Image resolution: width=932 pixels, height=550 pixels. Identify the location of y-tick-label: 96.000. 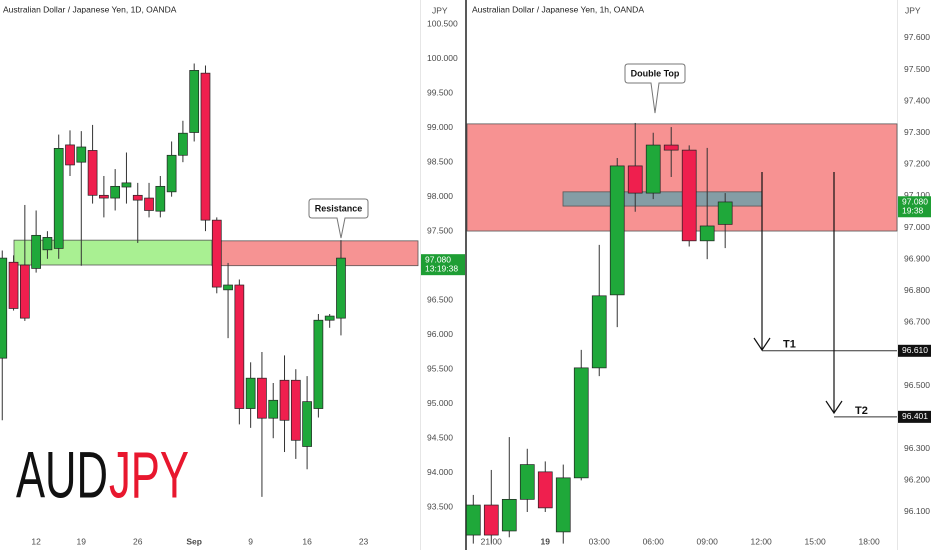
(440, 334).